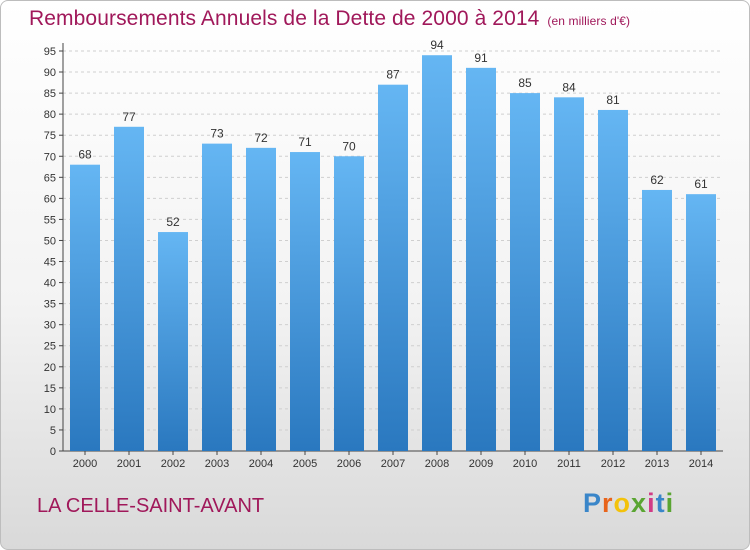 The width and height of the screenshot is (750, 550). Describe the element at coordinates (525, 464) in the screenshot. I see `x-tick-label-2010: 2010` at that location.